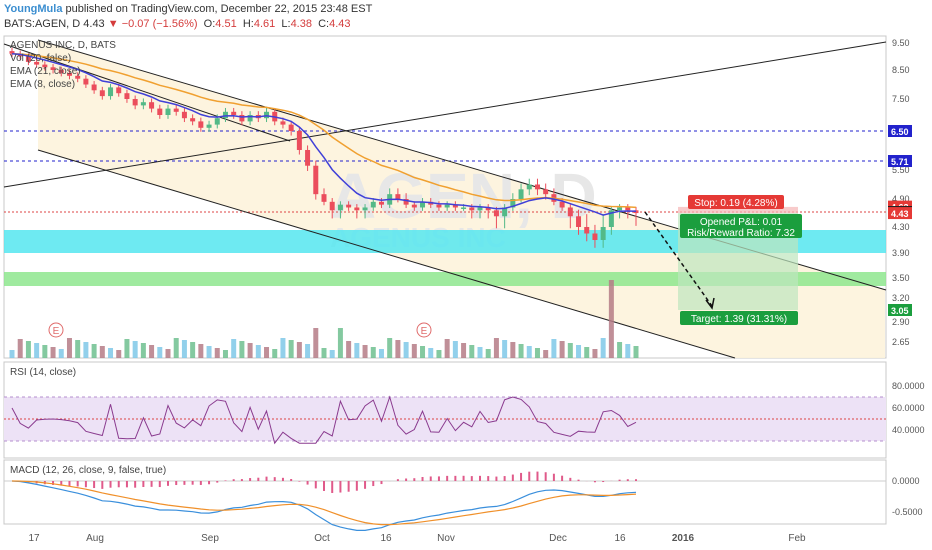 The height and width of the screenshot is (550, 932). Describe the element at coordinates (900, 131) in the screenshot. I see `price-badge-bg` at that location.